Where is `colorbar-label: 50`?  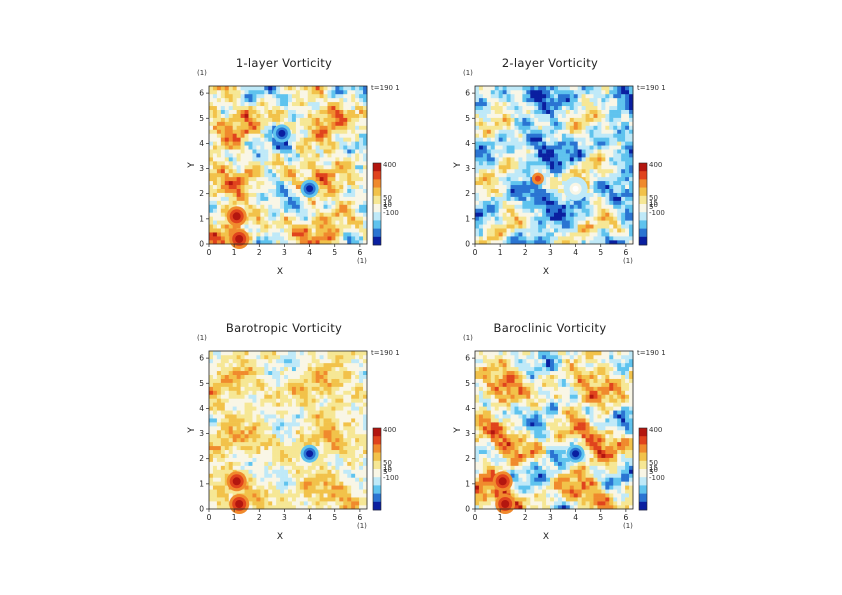
colorbar-label: 50 is located at coordinates (387, 463).